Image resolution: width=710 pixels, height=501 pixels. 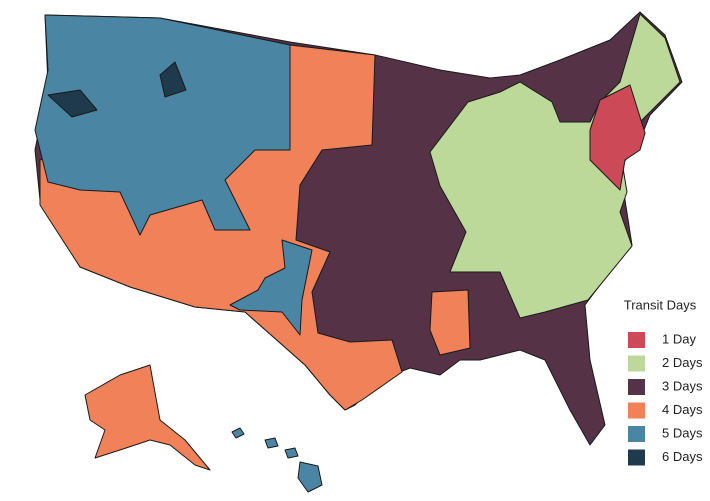 What do you see at coordinates (682, 385) in the screenshot?
I see `legend-label: 3 Days` at bounding box center [682, 385].